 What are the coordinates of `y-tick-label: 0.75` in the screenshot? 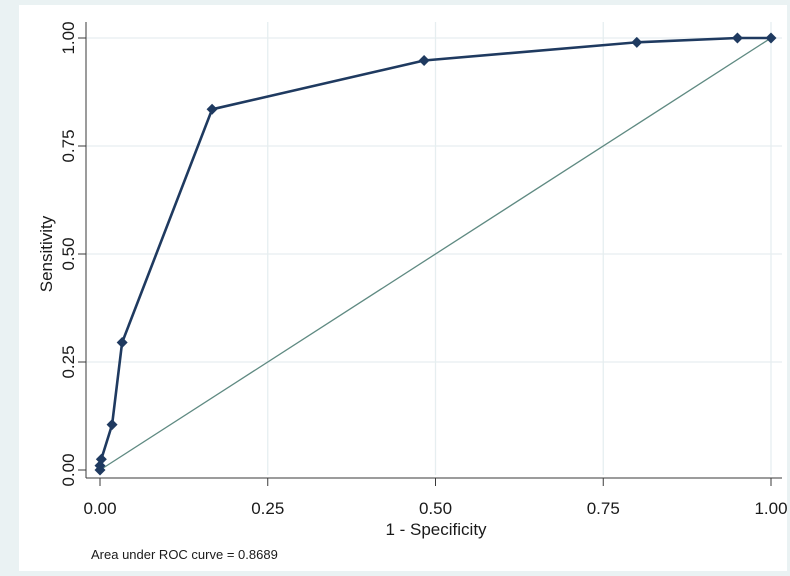 It's located at (68, 145).